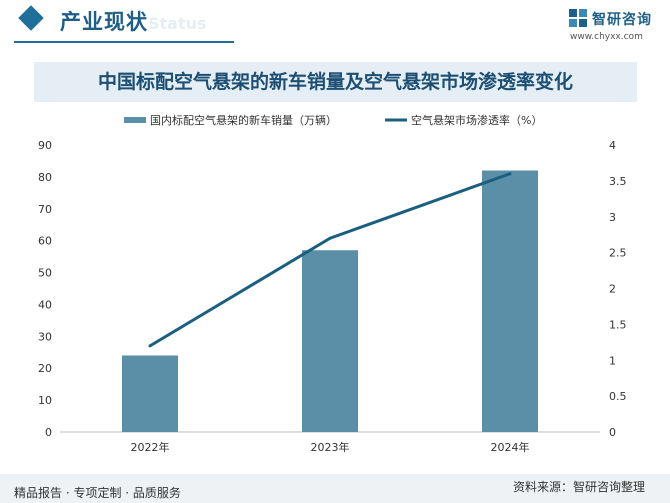  I want to click on y-right-tick-label: 2, so click(612, 289).